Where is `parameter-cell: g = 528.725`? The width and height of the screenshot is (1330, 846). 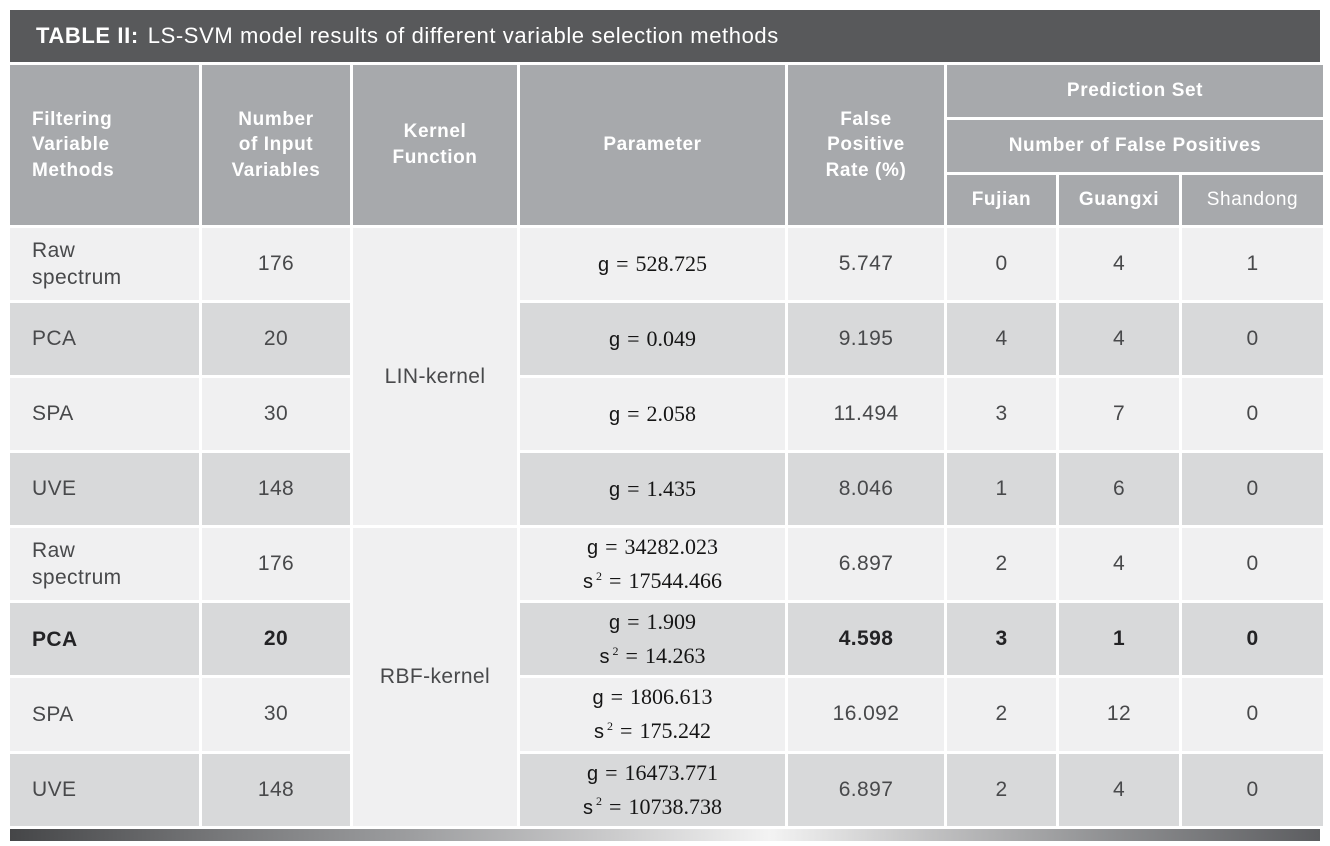
parameter-cell: g = 528.725 is located at coordinates (652, 264).